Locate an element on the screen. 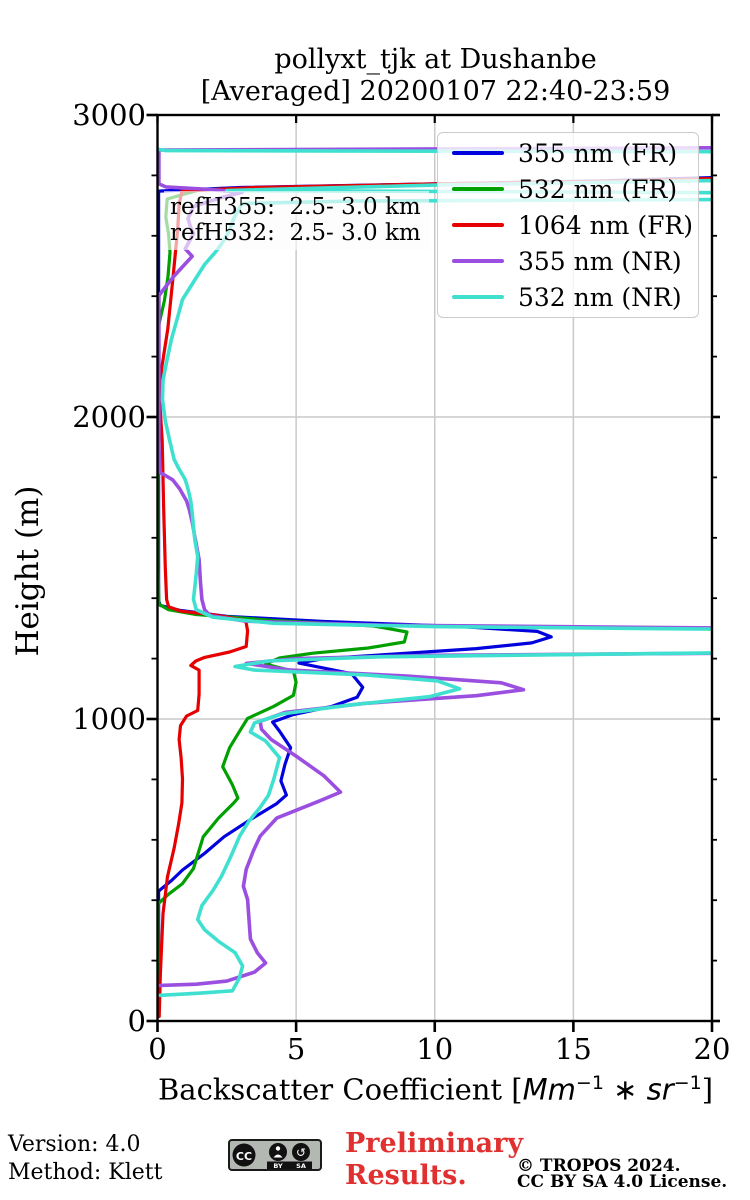 Image resolution: width=750 pixels, height=1200 pixels. legend-row-355nr: 355 nm (NR) is located at coordinates (568, 261).